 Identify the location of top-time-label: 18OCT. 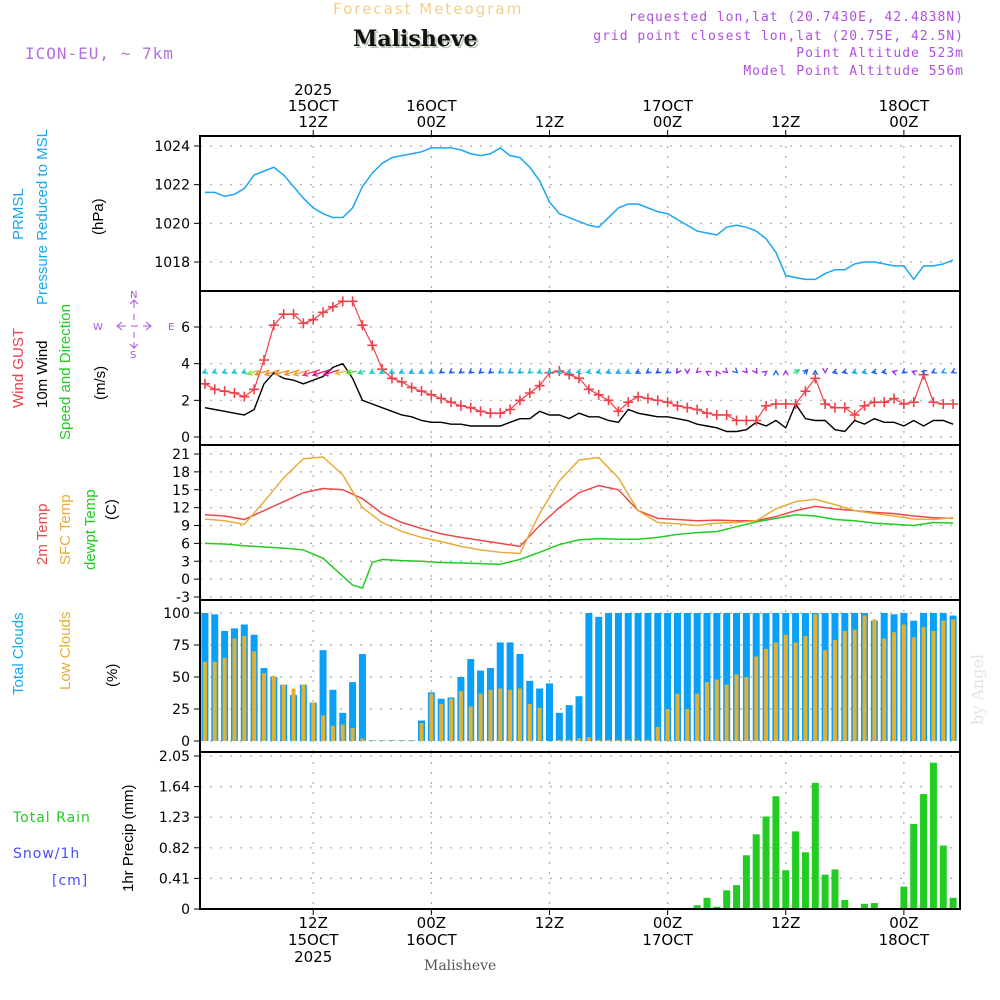
(904, 106).